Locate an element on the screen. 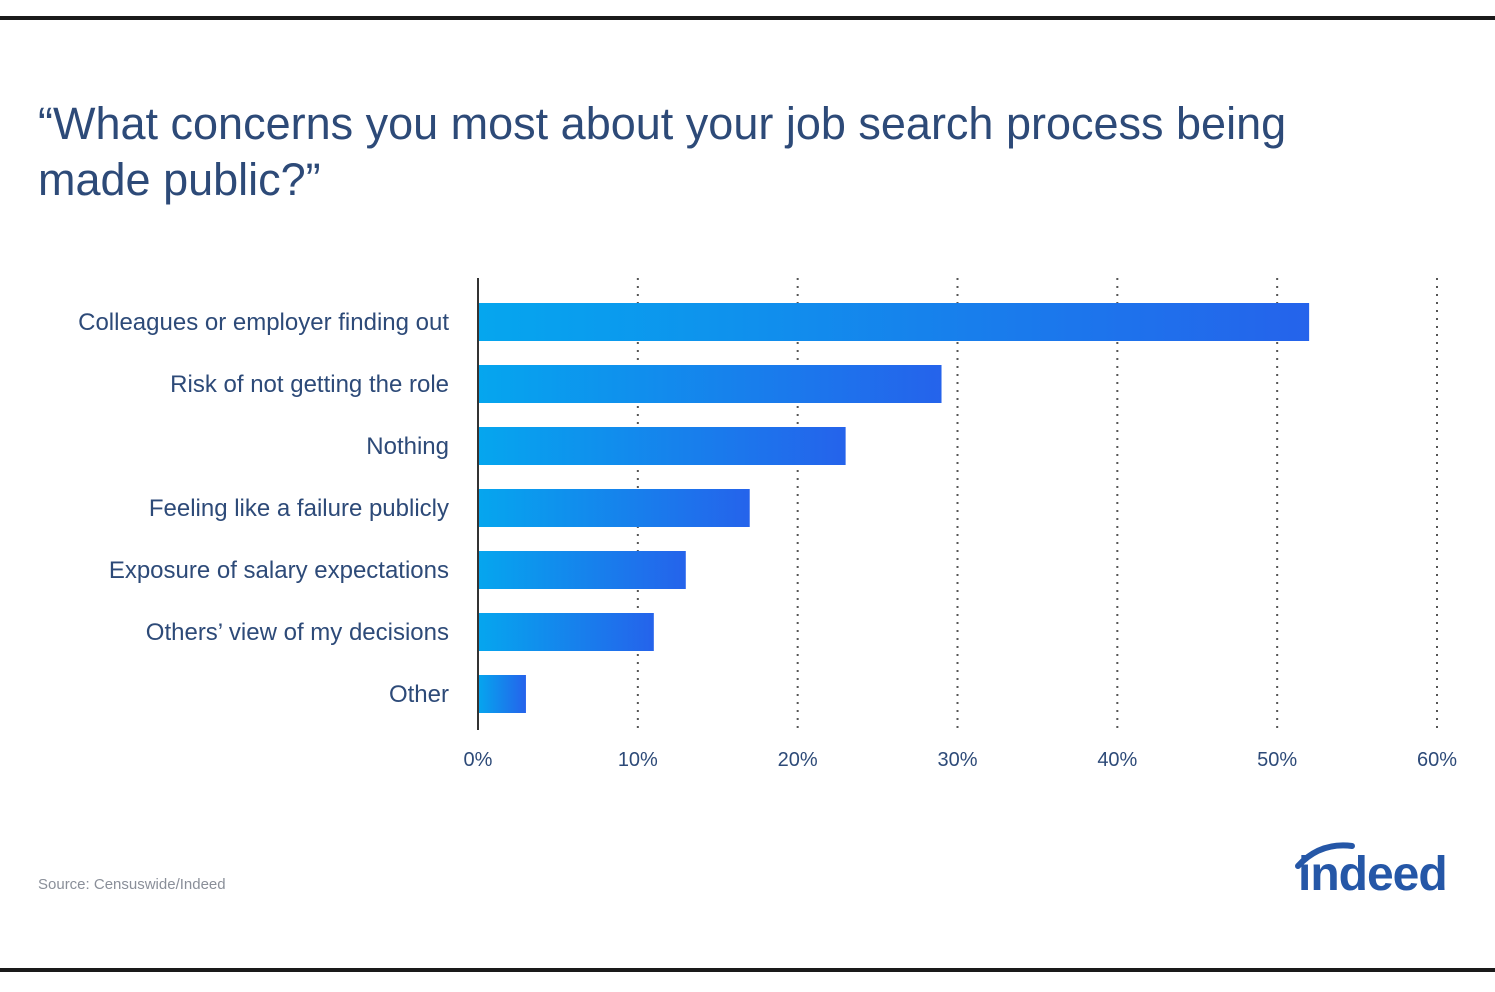 The image size is (1495, 992). indeed-logo: indeed is located at coordinates (1371, 871).